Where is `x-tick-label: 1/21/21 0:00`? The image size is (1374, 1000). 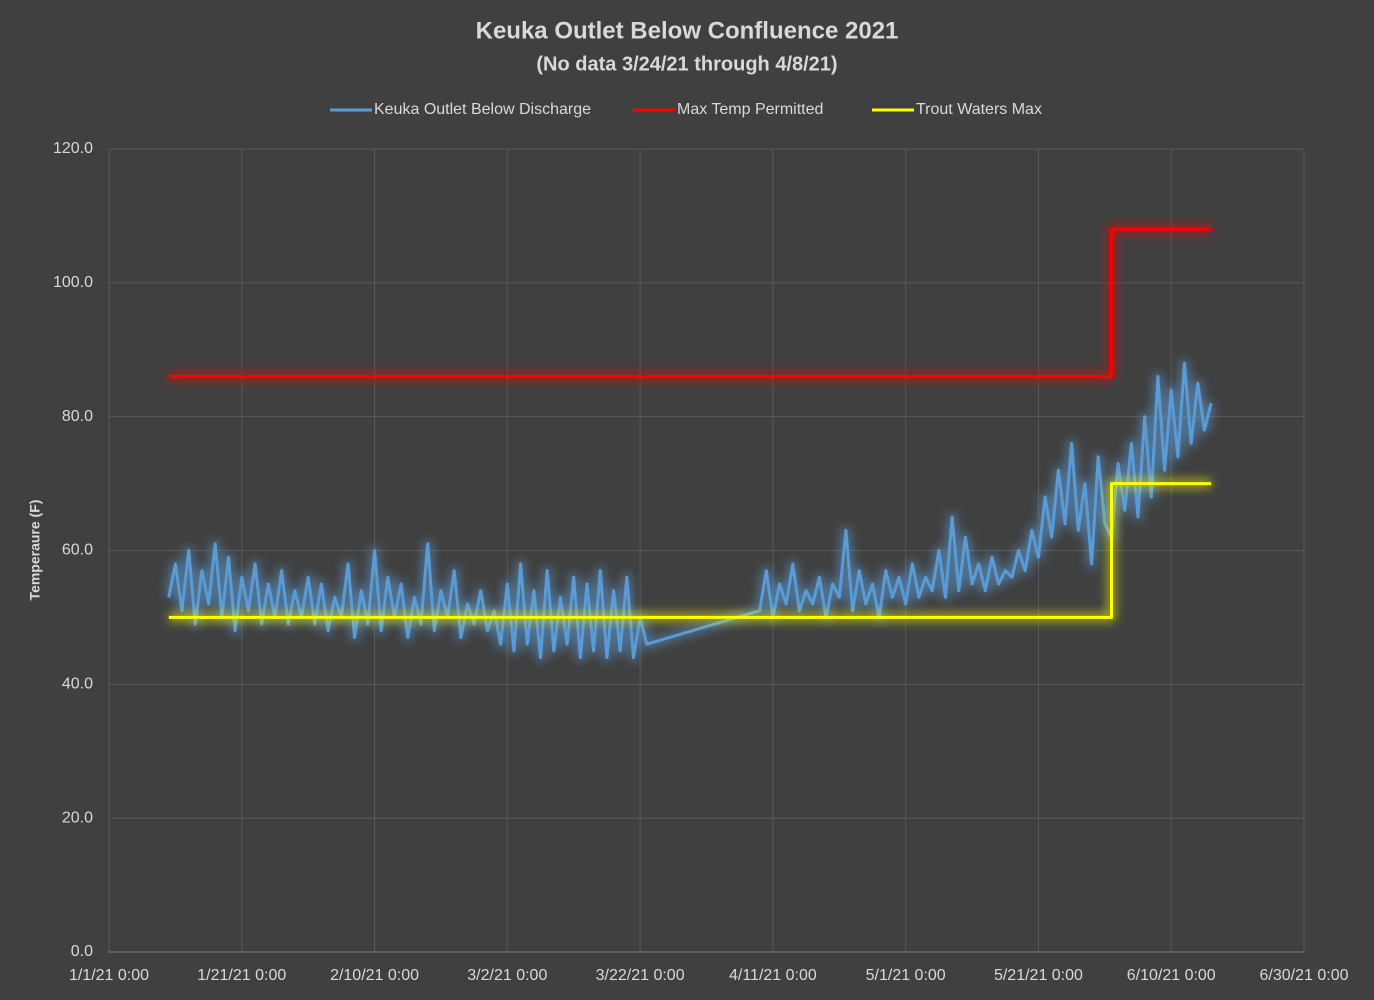
x-tick-label: 1/21/21 0:00 is located at coordinates (241, 975).